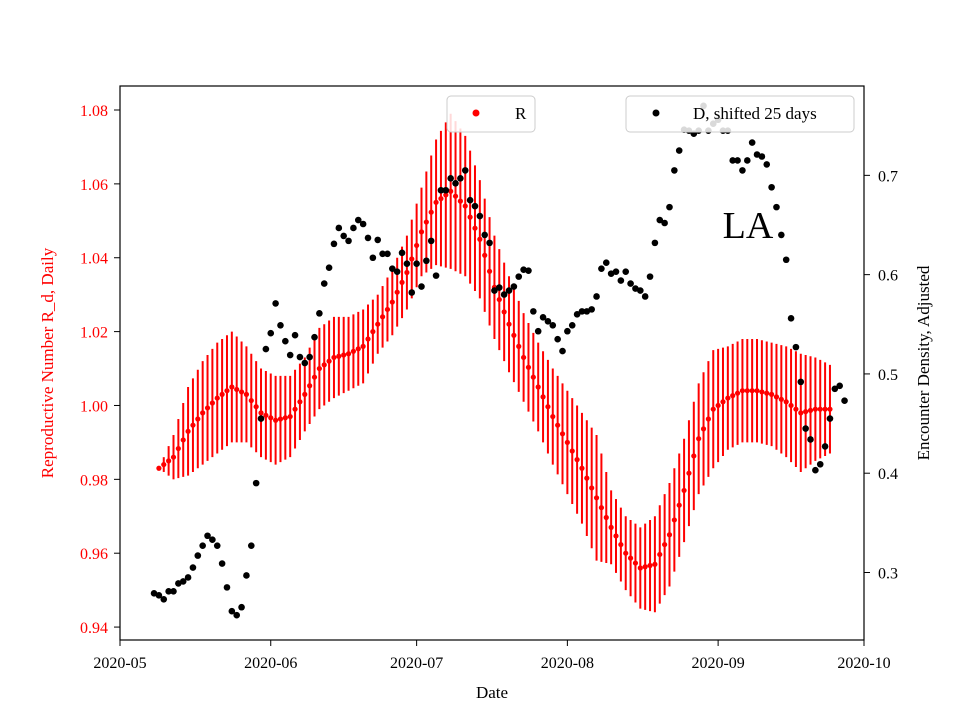 The width and height of the screenshot is (960, 720). Describe the element at coordinates (94, 111) in the screenshot. I see `left-y-tick-label: 1.08` at that location.